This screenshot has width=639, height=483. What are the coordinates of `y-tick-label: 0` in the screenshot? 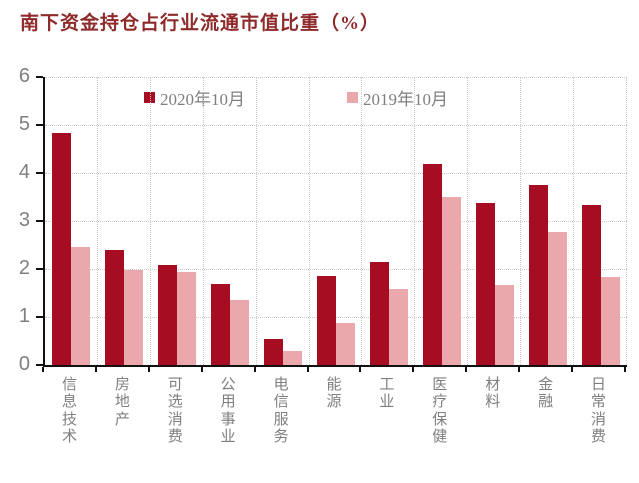 It's located at (24, 364).